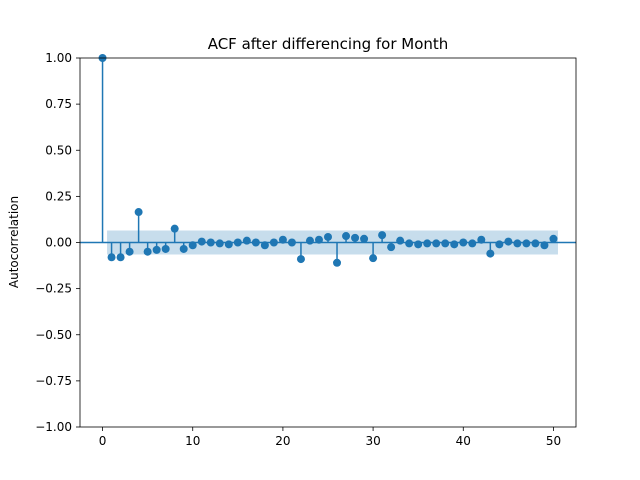  What do you see at coordinates (53, 381) in the screenshot?
I see `y-tick-label: −0.75` at bounding box center [53, 381].